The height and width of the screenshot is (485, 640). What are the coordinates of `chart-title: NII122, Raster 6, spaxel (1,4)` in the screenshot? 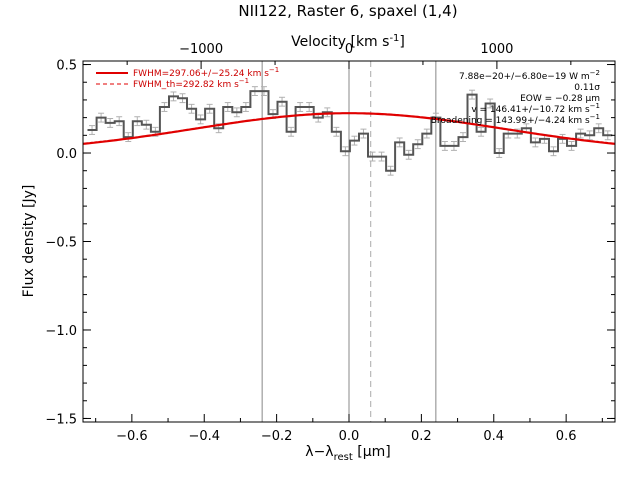 It's located at (347, 11).